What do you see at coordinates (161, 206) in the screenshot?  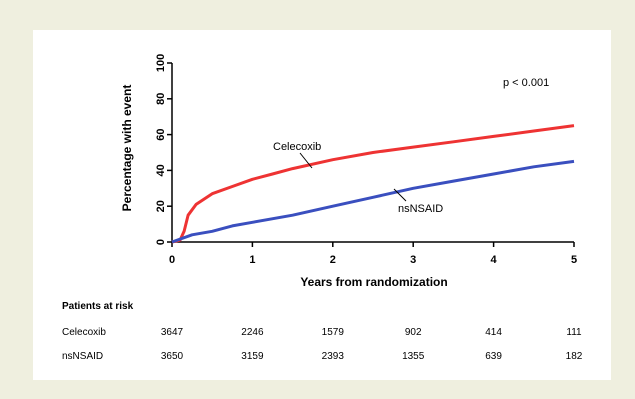 I see `y-tick-label: 20` at bounding box center [161, 206].